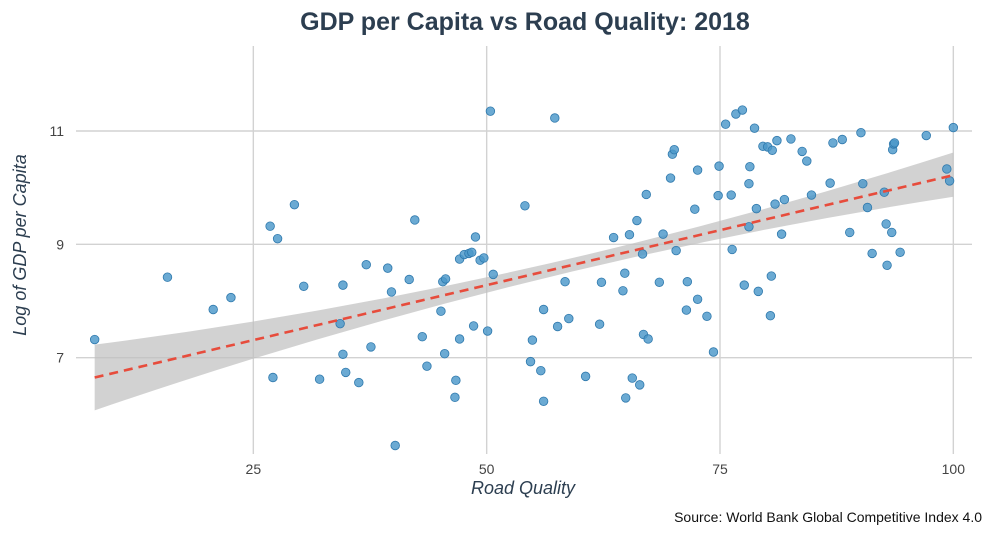  What do you see at coordinates (525, 22) in the screenshot?
I see `chart-title: GDP per Capita vs Road Quality: 2018` at bounding box center [525, 22].